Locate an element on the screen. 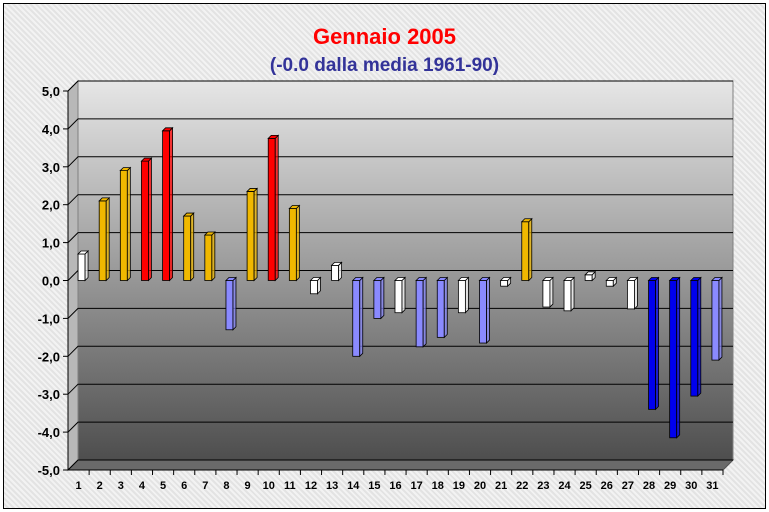  x-tick-label: 25 is located at coordinates (586, 486).